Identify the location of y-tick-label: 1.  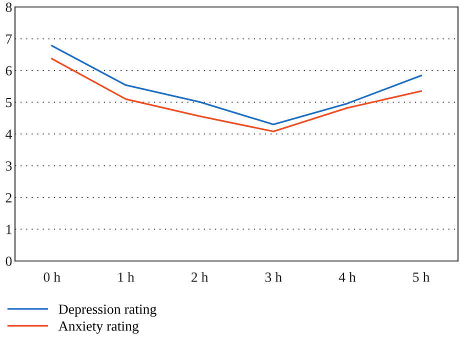
(9, 229).